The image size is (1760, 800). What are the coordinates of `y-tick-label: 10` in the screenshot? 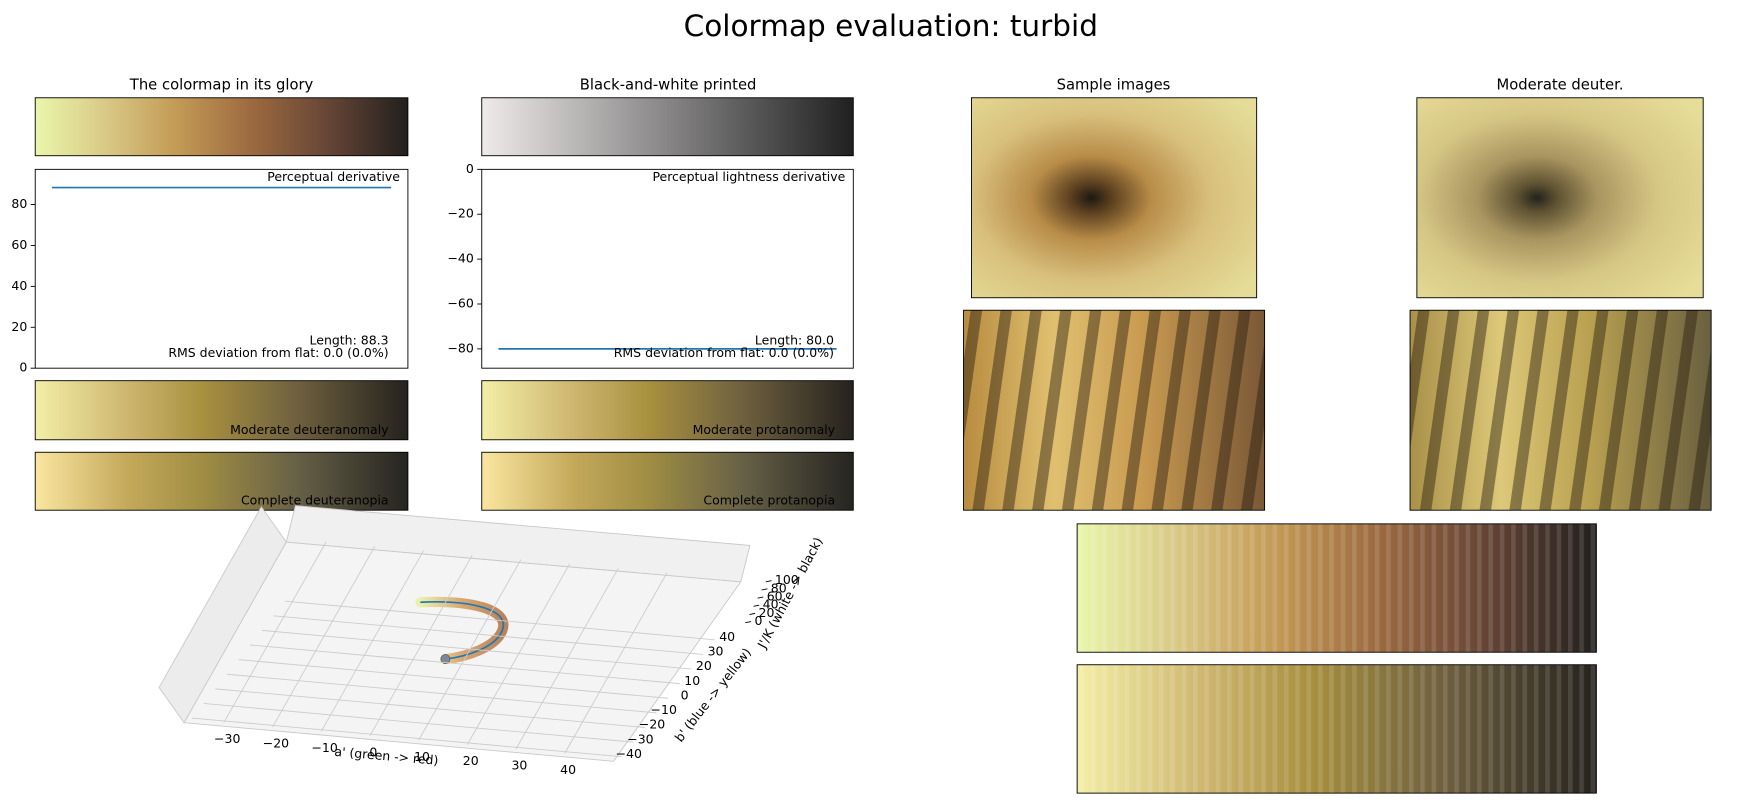 It's located at (692, 680).